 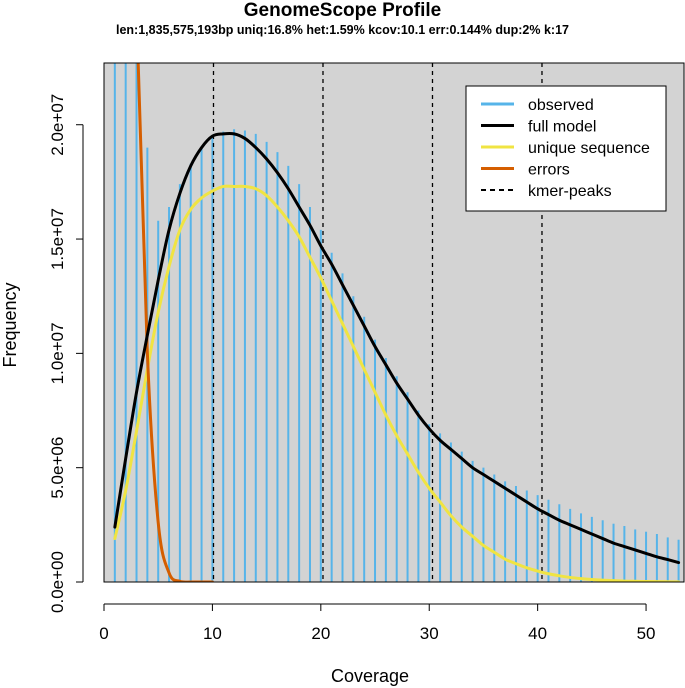 I want to click on x-tick-label: 30, so click(x=429, y=633).